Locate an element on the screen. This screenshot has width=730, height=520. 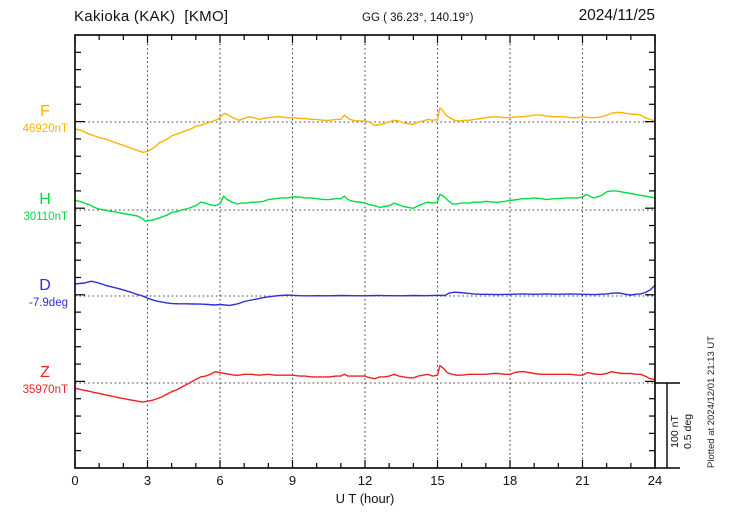
trace-F is located at coordinates (365, 130).